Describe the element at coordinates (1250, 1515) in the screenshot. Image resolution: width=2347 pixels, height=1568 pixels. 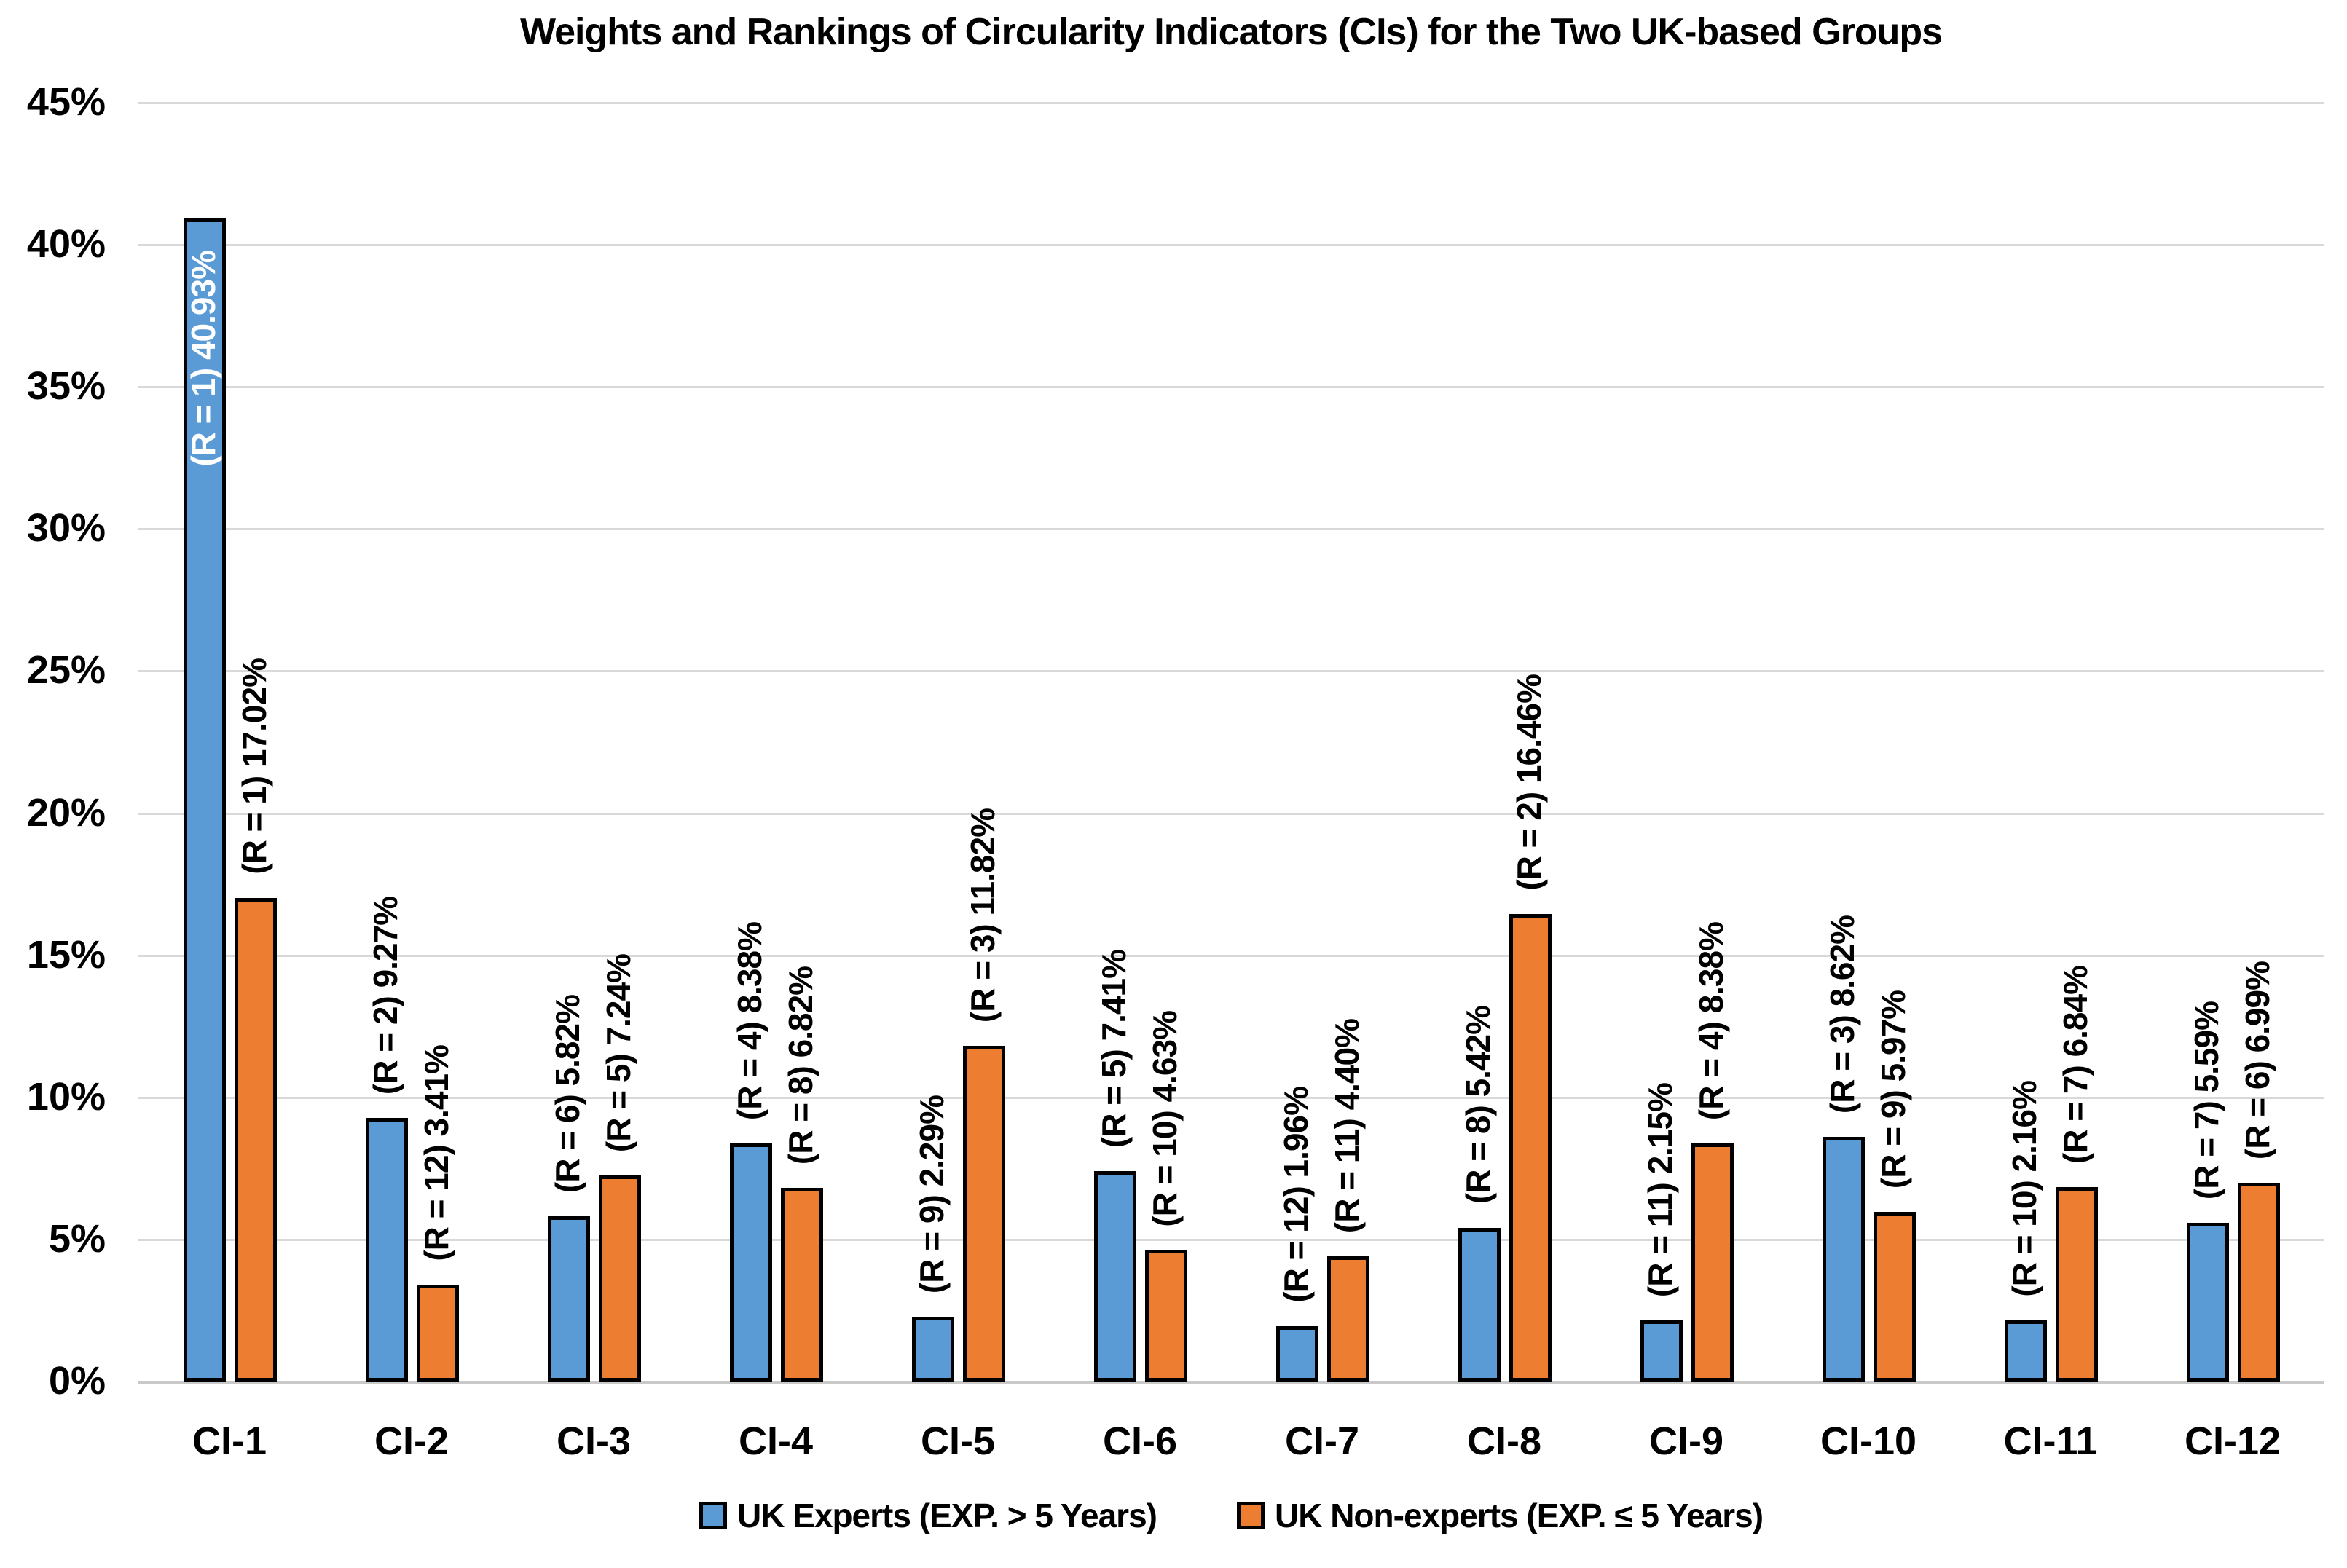
I see `legend-swatch-uk-non-experts` at that location.